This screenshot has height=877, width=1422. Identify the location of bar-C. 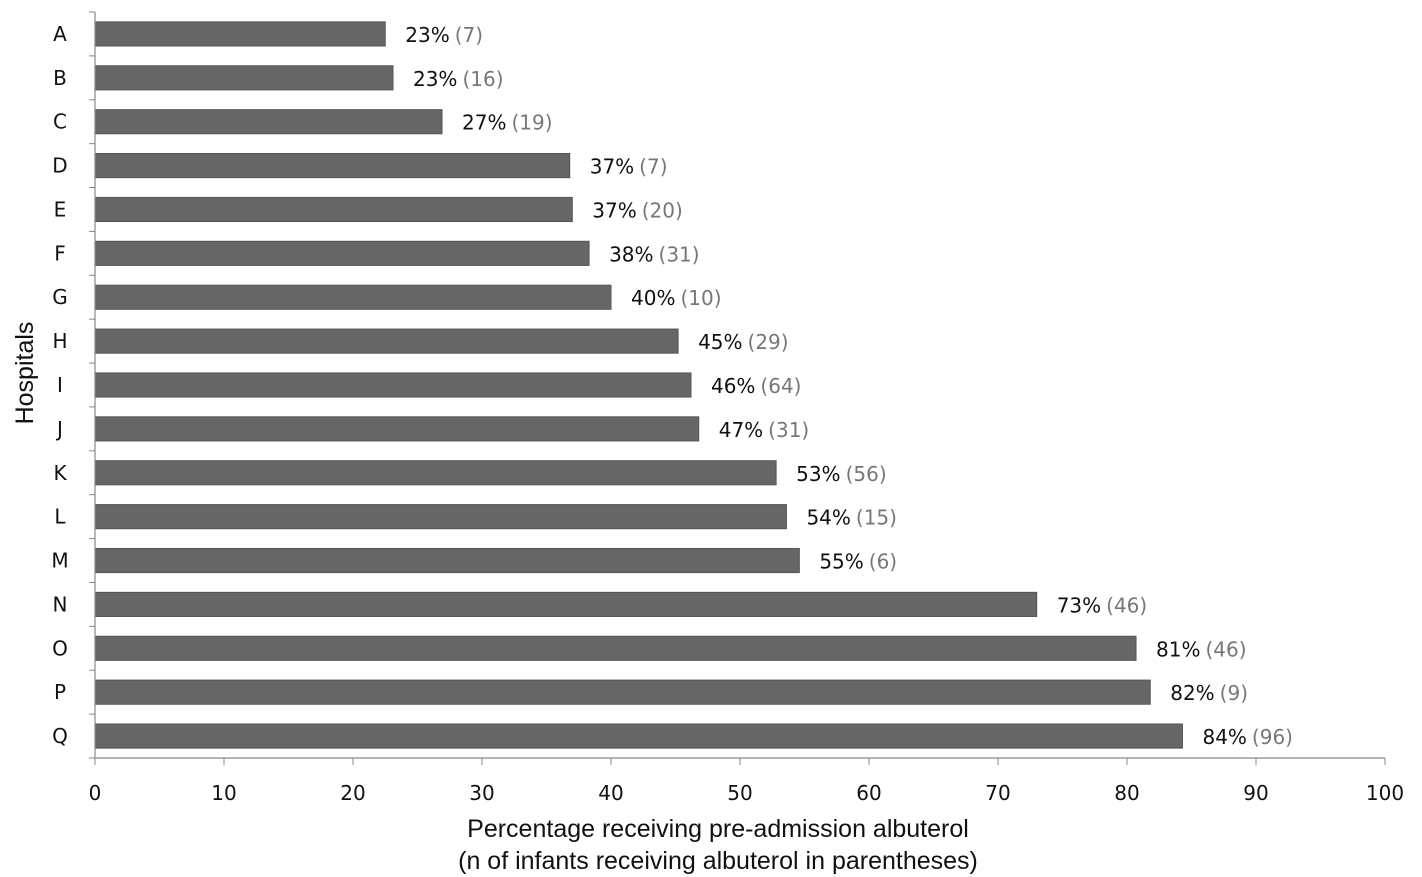
(268, 122).